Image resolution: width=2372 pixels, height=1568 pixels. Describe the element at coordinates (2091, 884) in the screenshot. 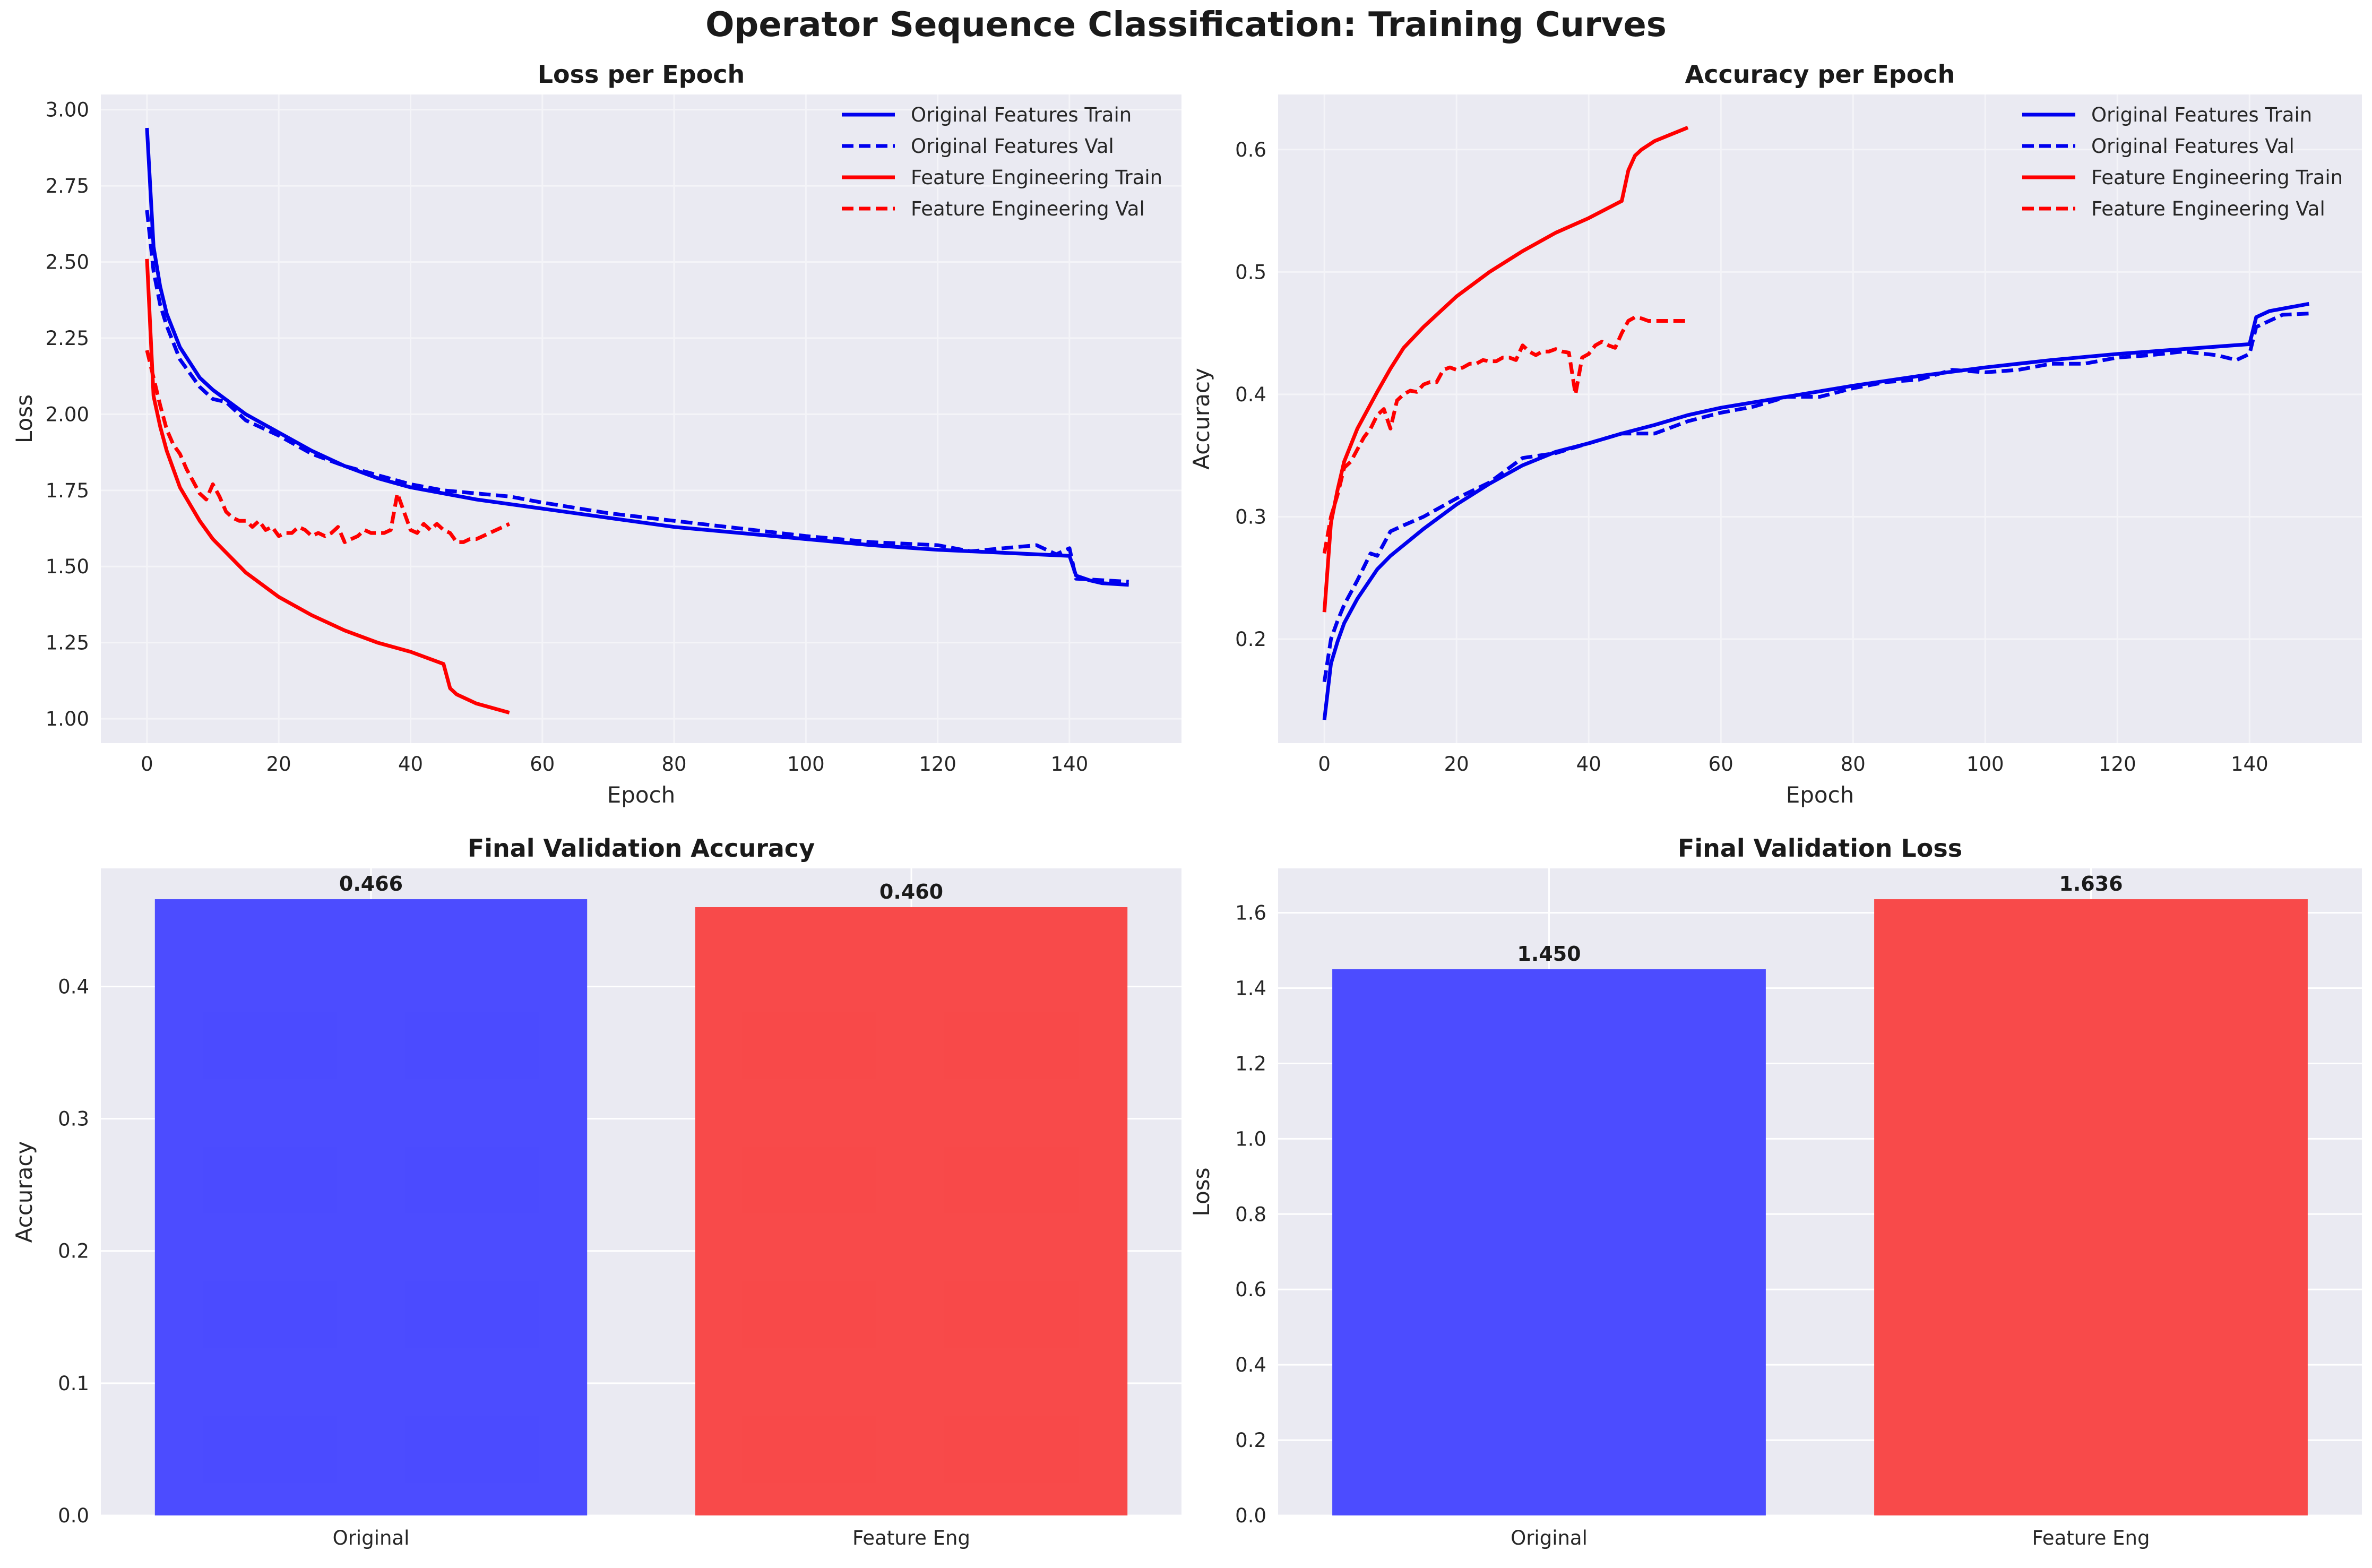

I see `bar-value-label: 1.636` at that location.